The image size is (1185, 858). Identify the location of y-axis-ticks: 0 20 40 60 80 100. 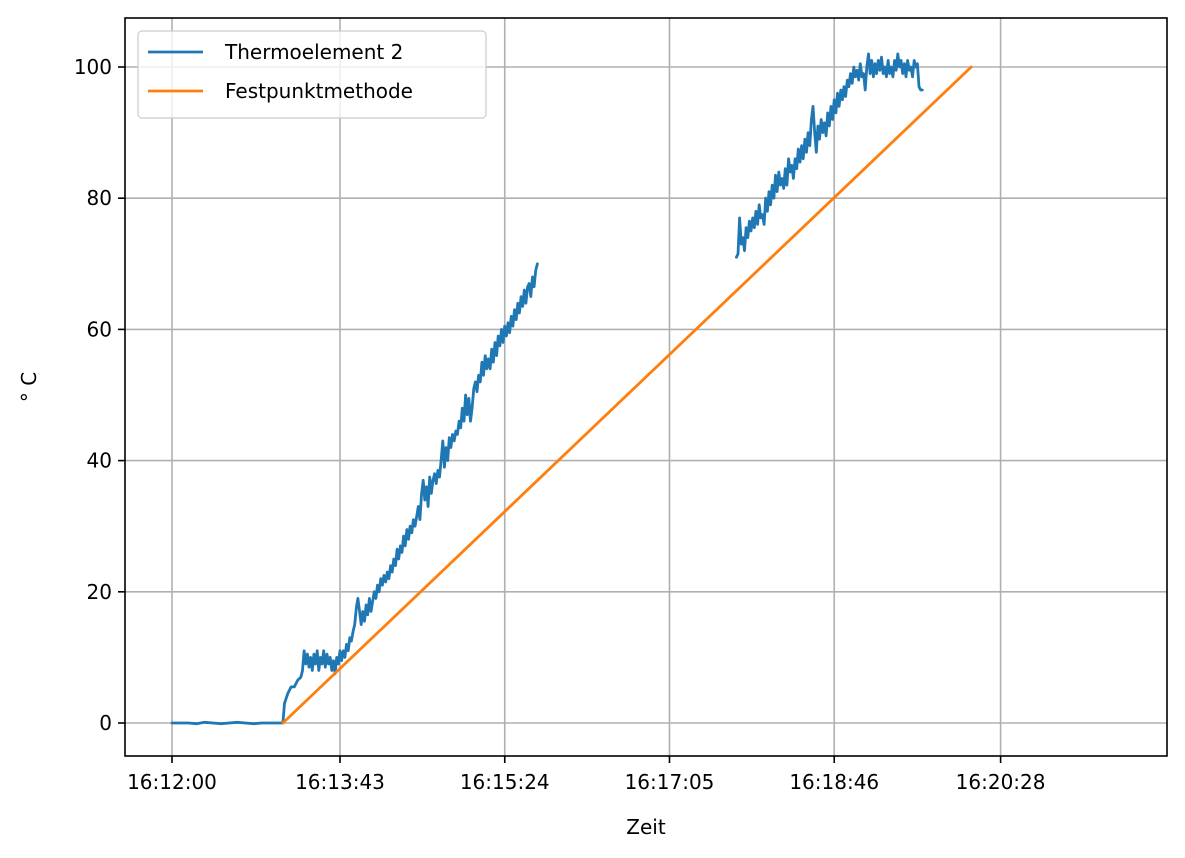
(99, 395).